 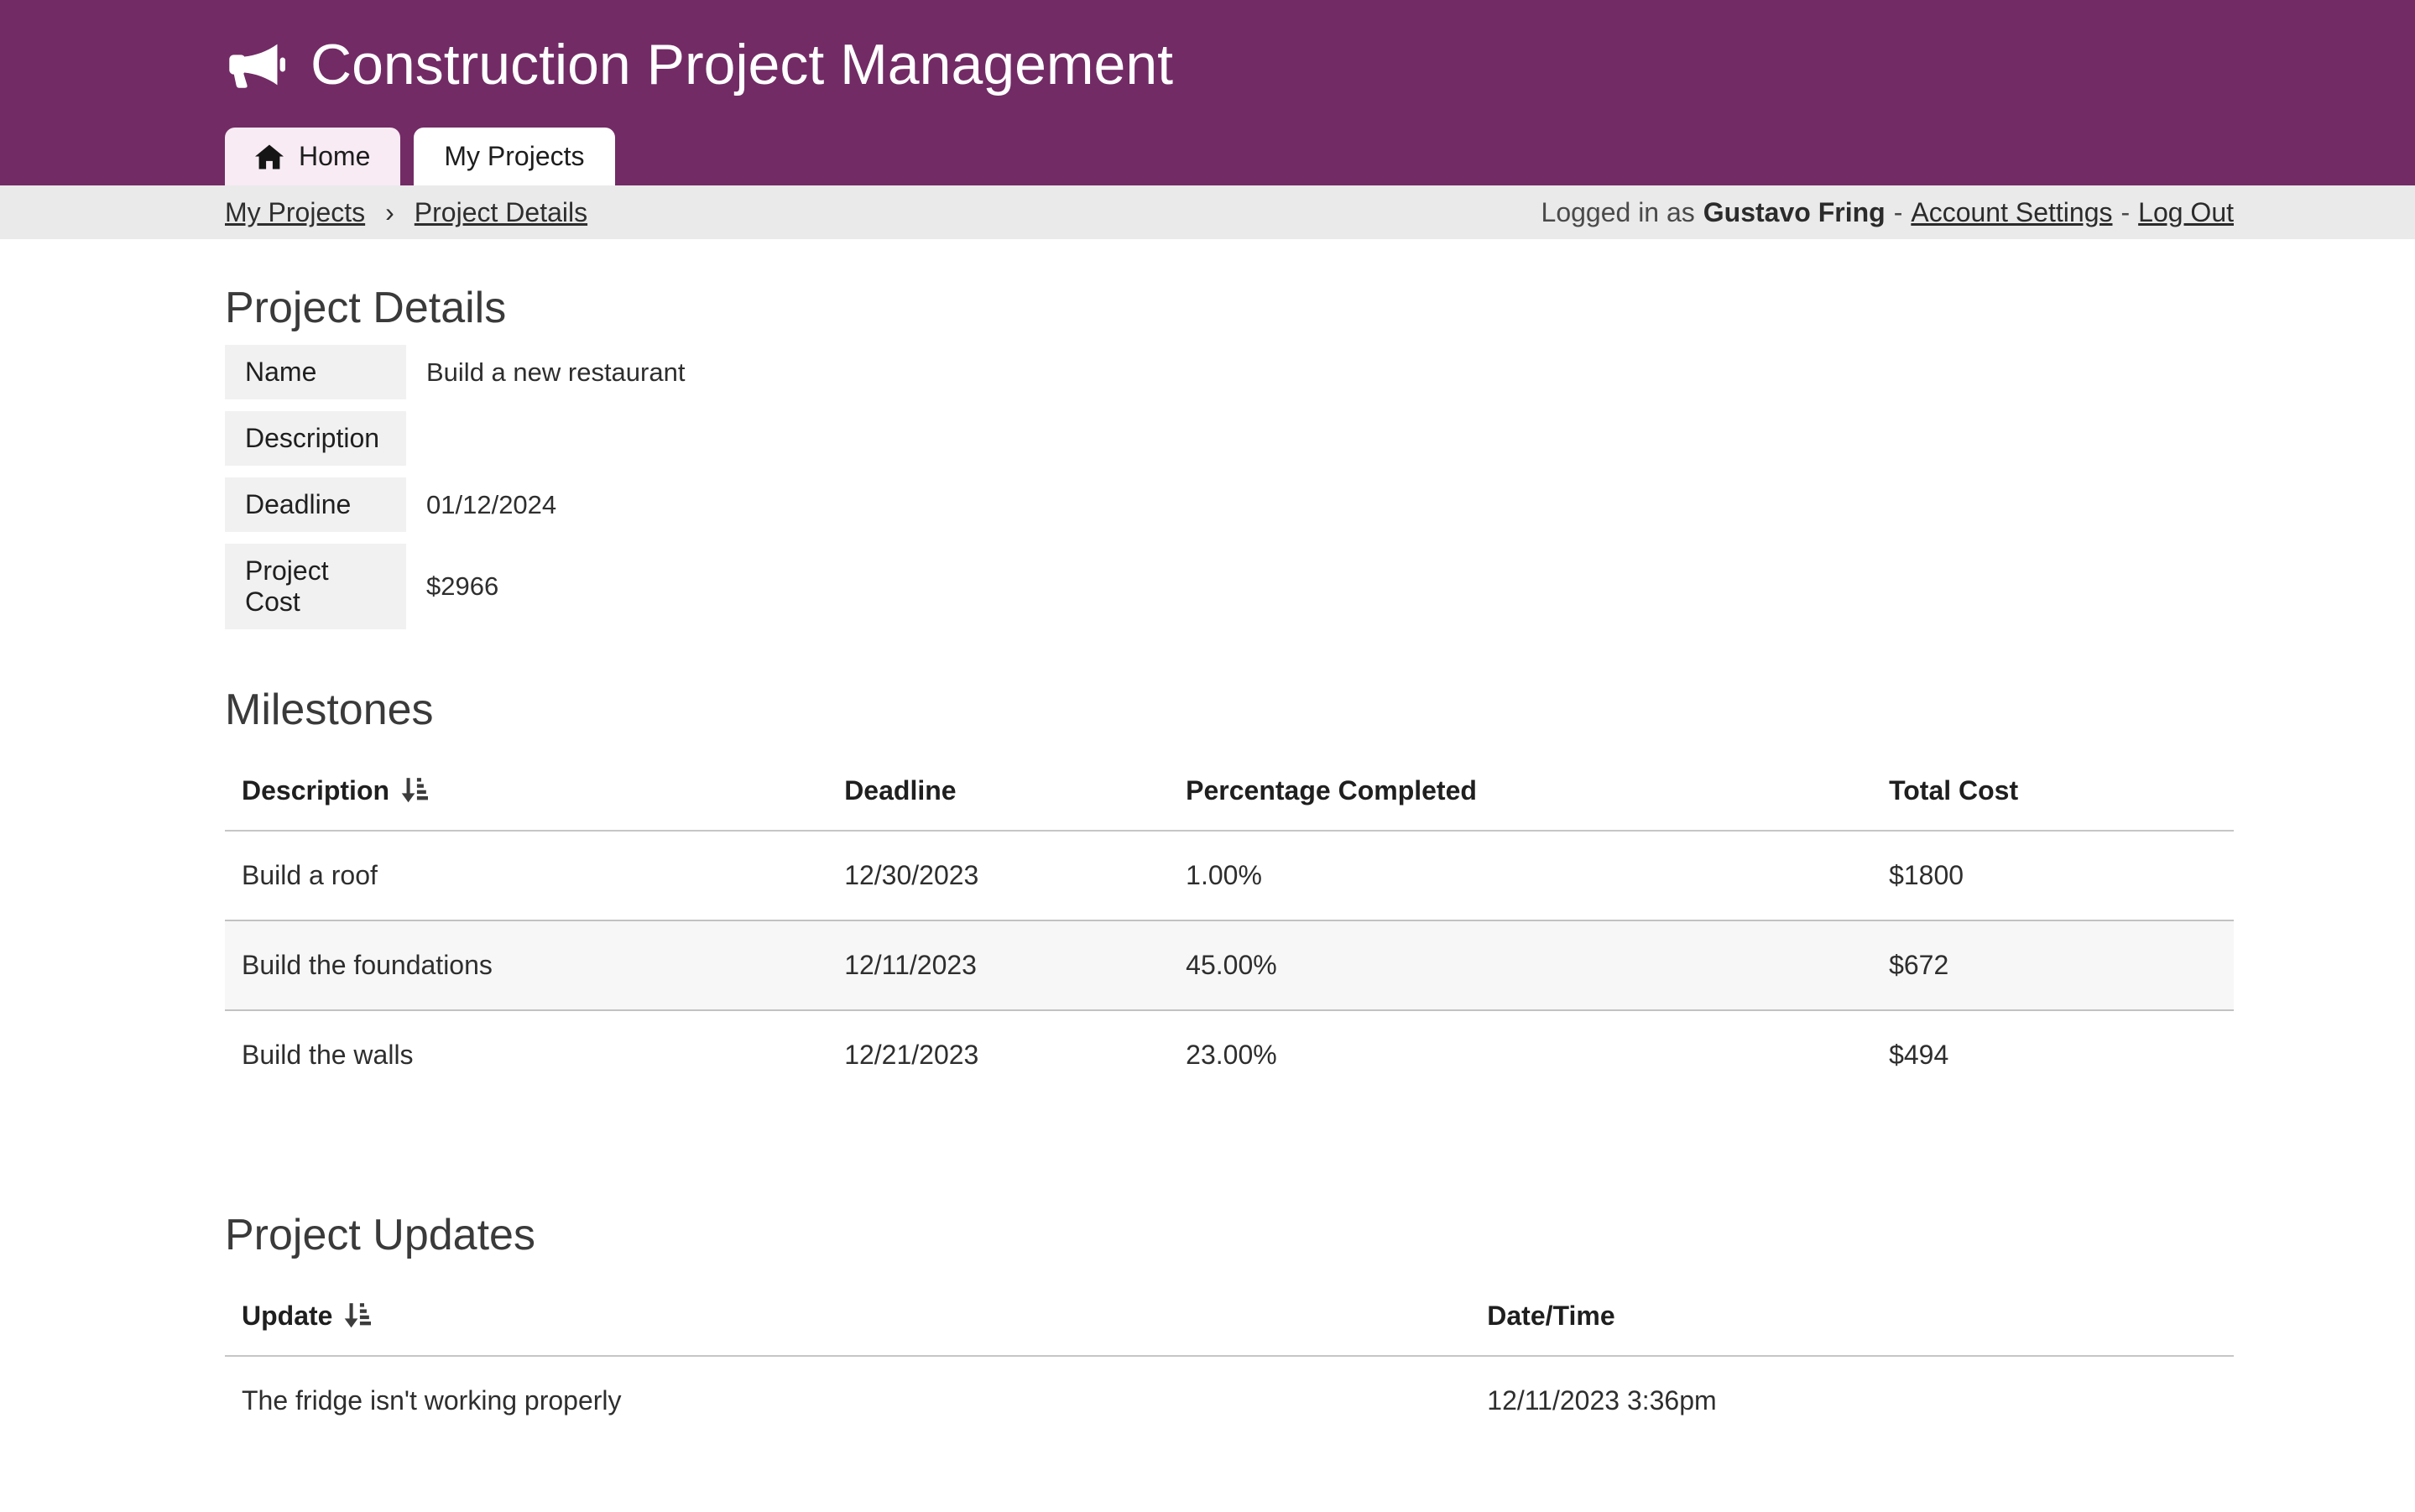 What do you see at coordinates (330, 710) in the screenshot?
I see `milestones-heading: Milestones` at bounding box center [330, 710].